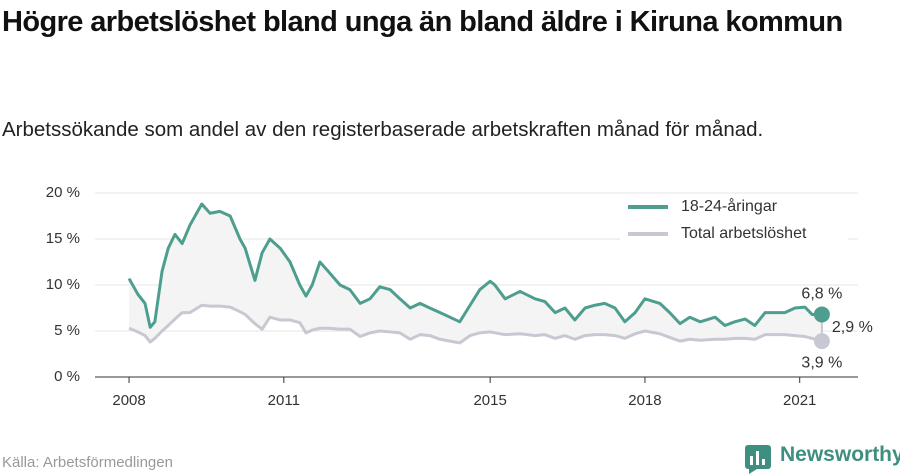 The width and height of the screenshot is (900, 474). Describe the element at coordinates (744, 233) in the screenshot. I see `legend-label: Total arbetslöshet` at that location.